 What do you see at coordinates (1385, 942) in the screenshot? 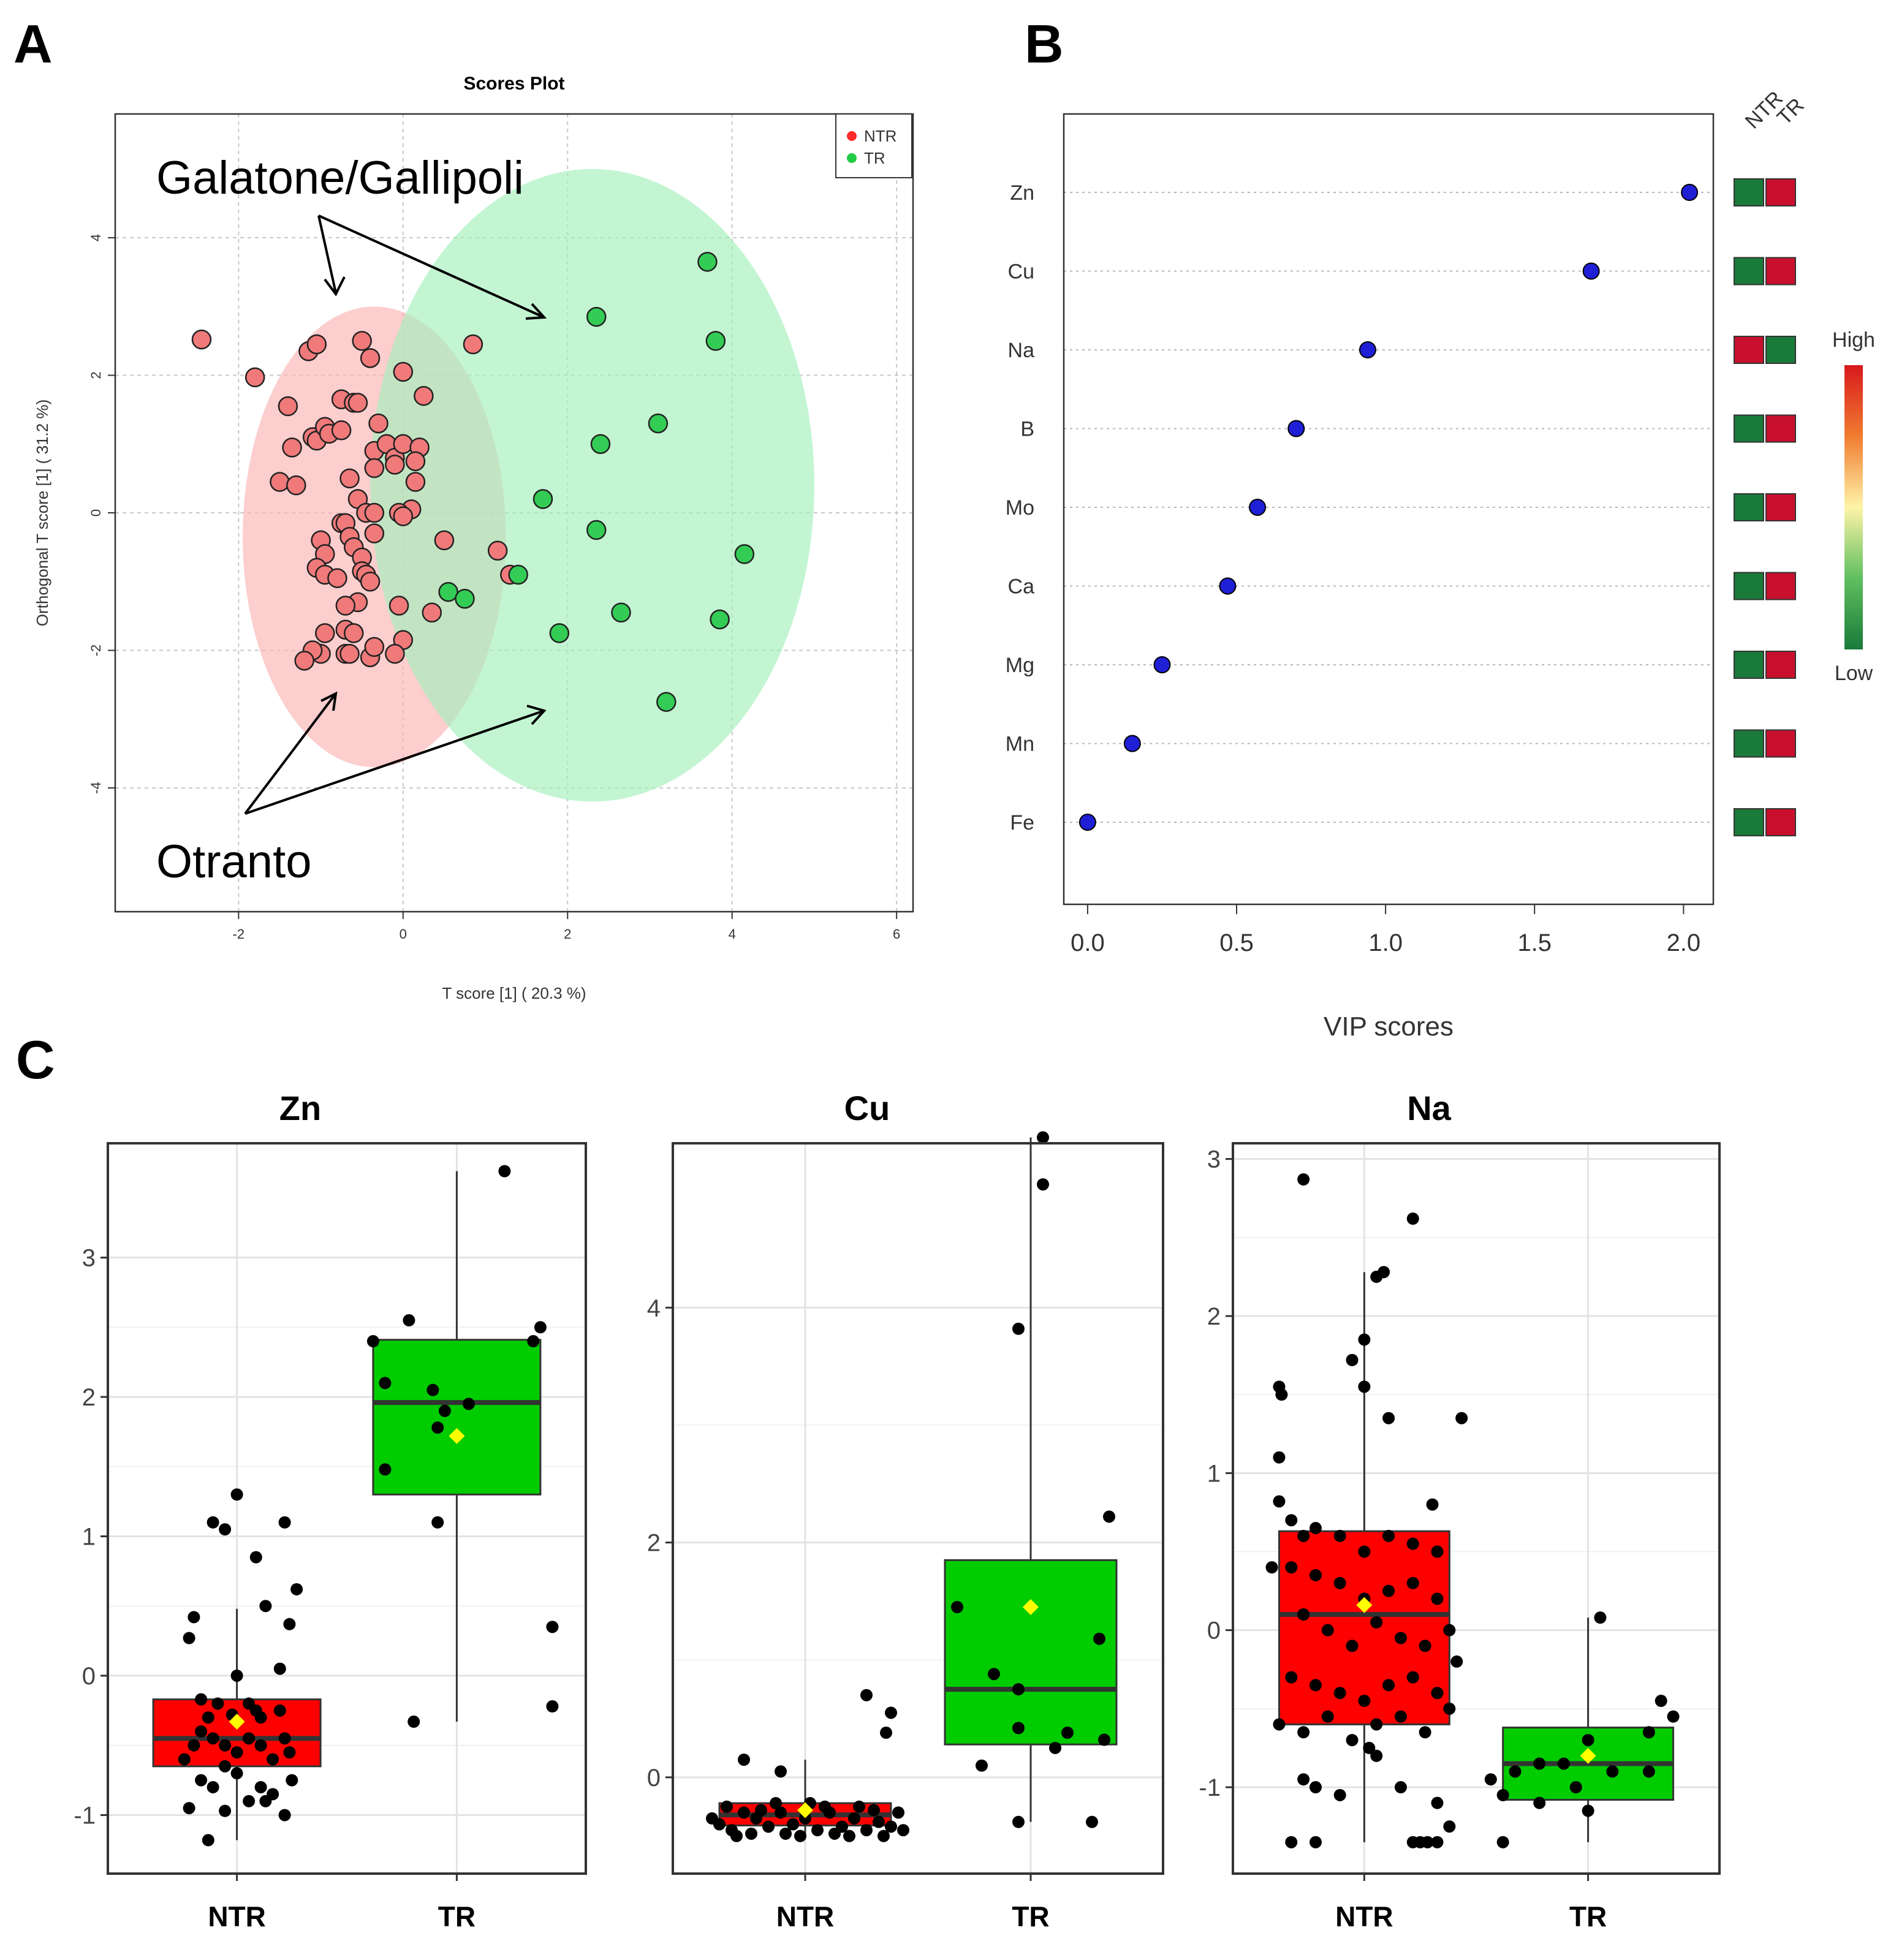
I see `vip-xtick-label: 1.0` at bounding box center [1385, 942].